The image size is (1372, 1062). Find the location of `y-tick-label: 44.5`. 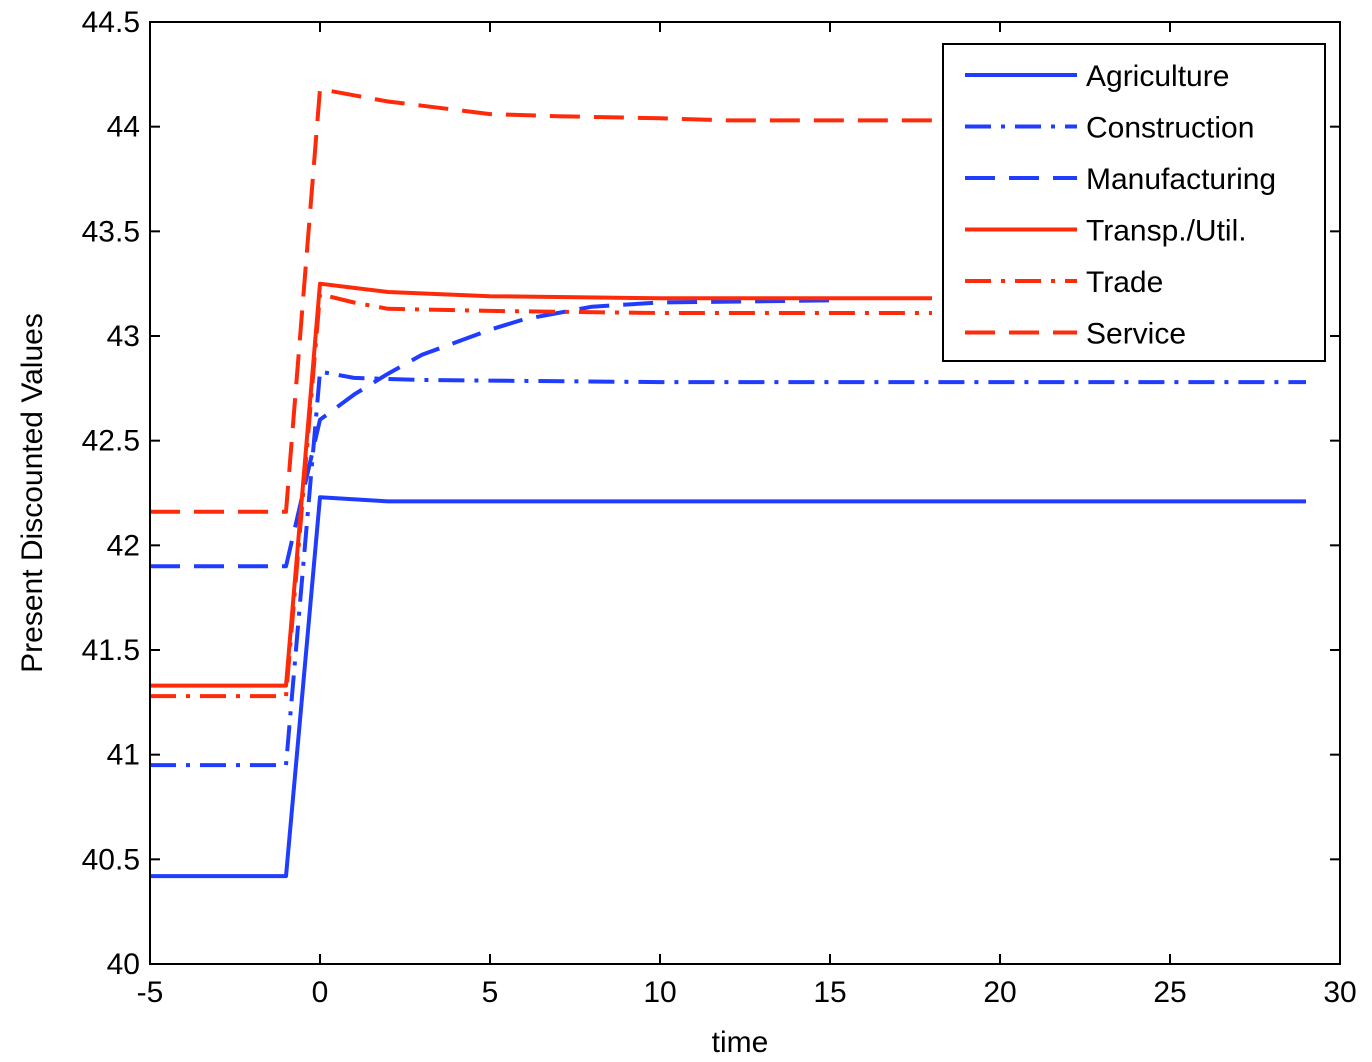

y-tick-label: 44.5 is located at coordinates (111, 22).